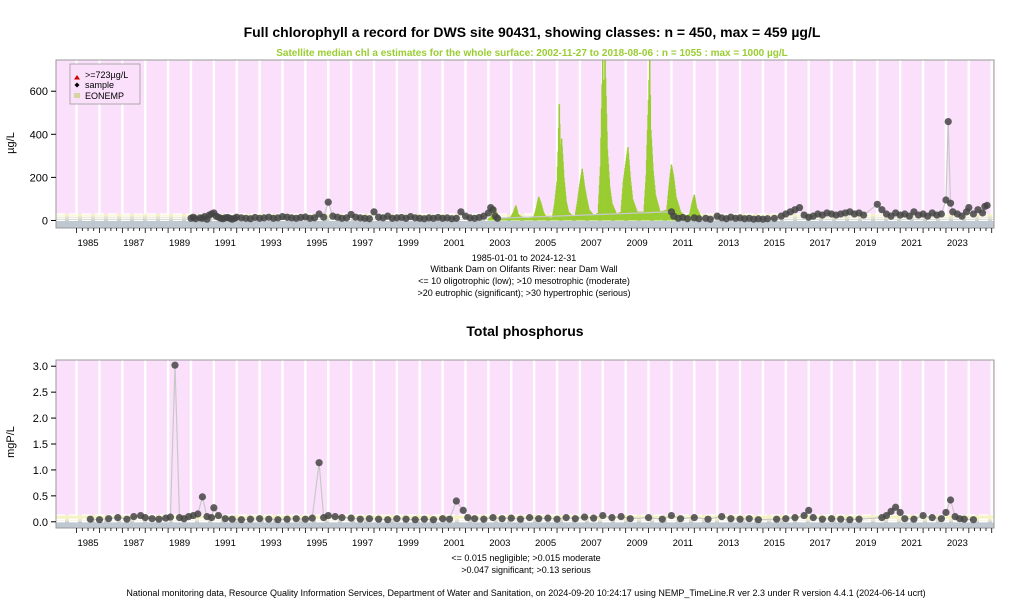 This screenshot has width=1024, height=600. Describe the element at coordinates (525, 558) in the screenshot. I see `caption-p-class-1: <= 0.015 negligible; >0.015 moderate` at that location.